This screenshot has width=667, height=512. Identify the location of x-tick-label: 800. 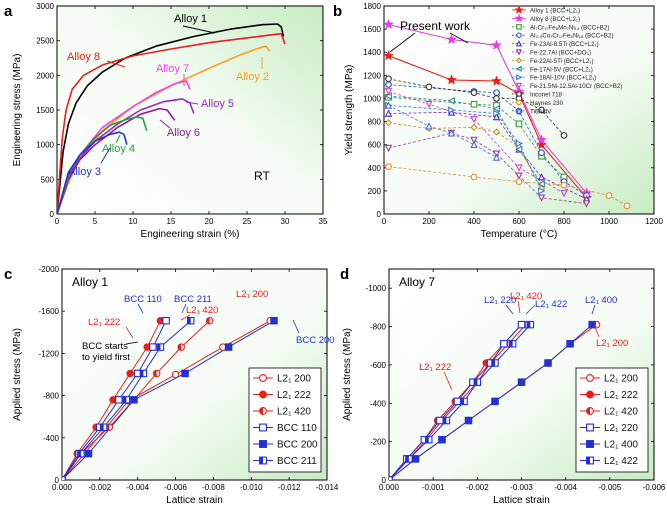
(564, 221).